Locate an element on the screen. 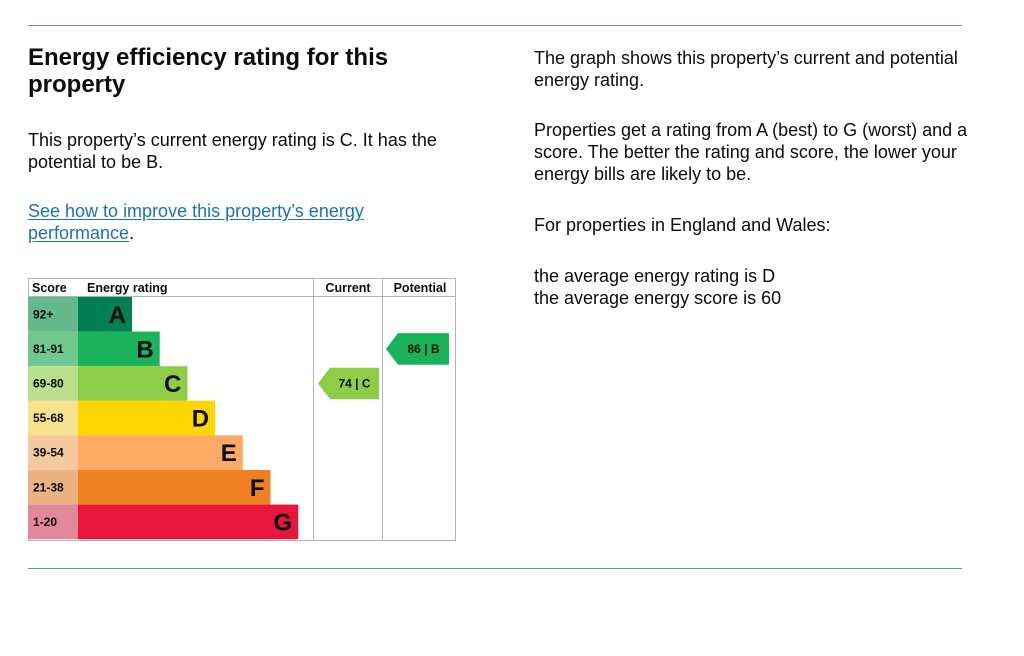 This screenshot has height=656, width=1024. rating-bar-d is located at coordinates (147, 418).